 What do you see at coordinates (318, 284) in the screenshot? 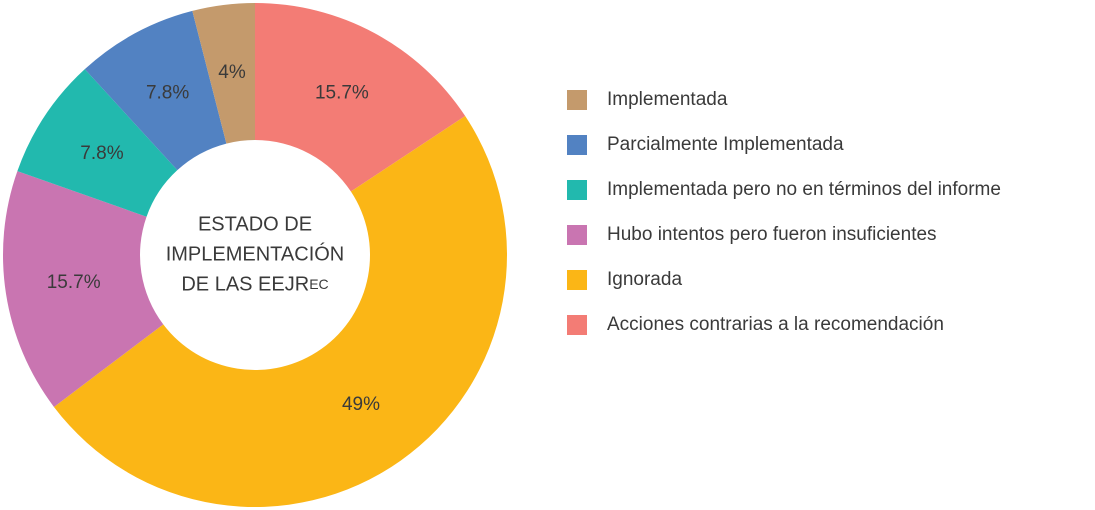
I see `center-label-suffix: EC` at bounding box center [318, 284].